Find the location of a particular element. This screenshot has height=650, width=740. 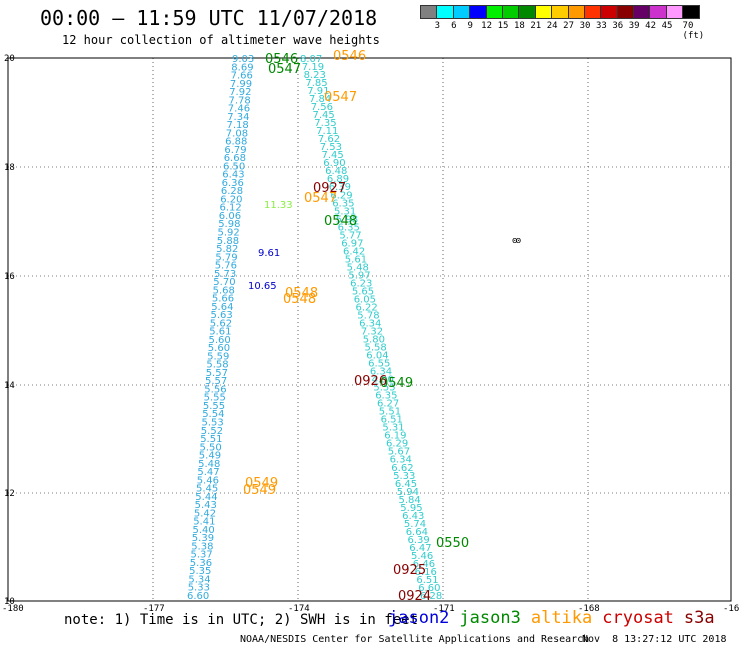

pass-time-label: 0925 is located at coordinates (409, 570).